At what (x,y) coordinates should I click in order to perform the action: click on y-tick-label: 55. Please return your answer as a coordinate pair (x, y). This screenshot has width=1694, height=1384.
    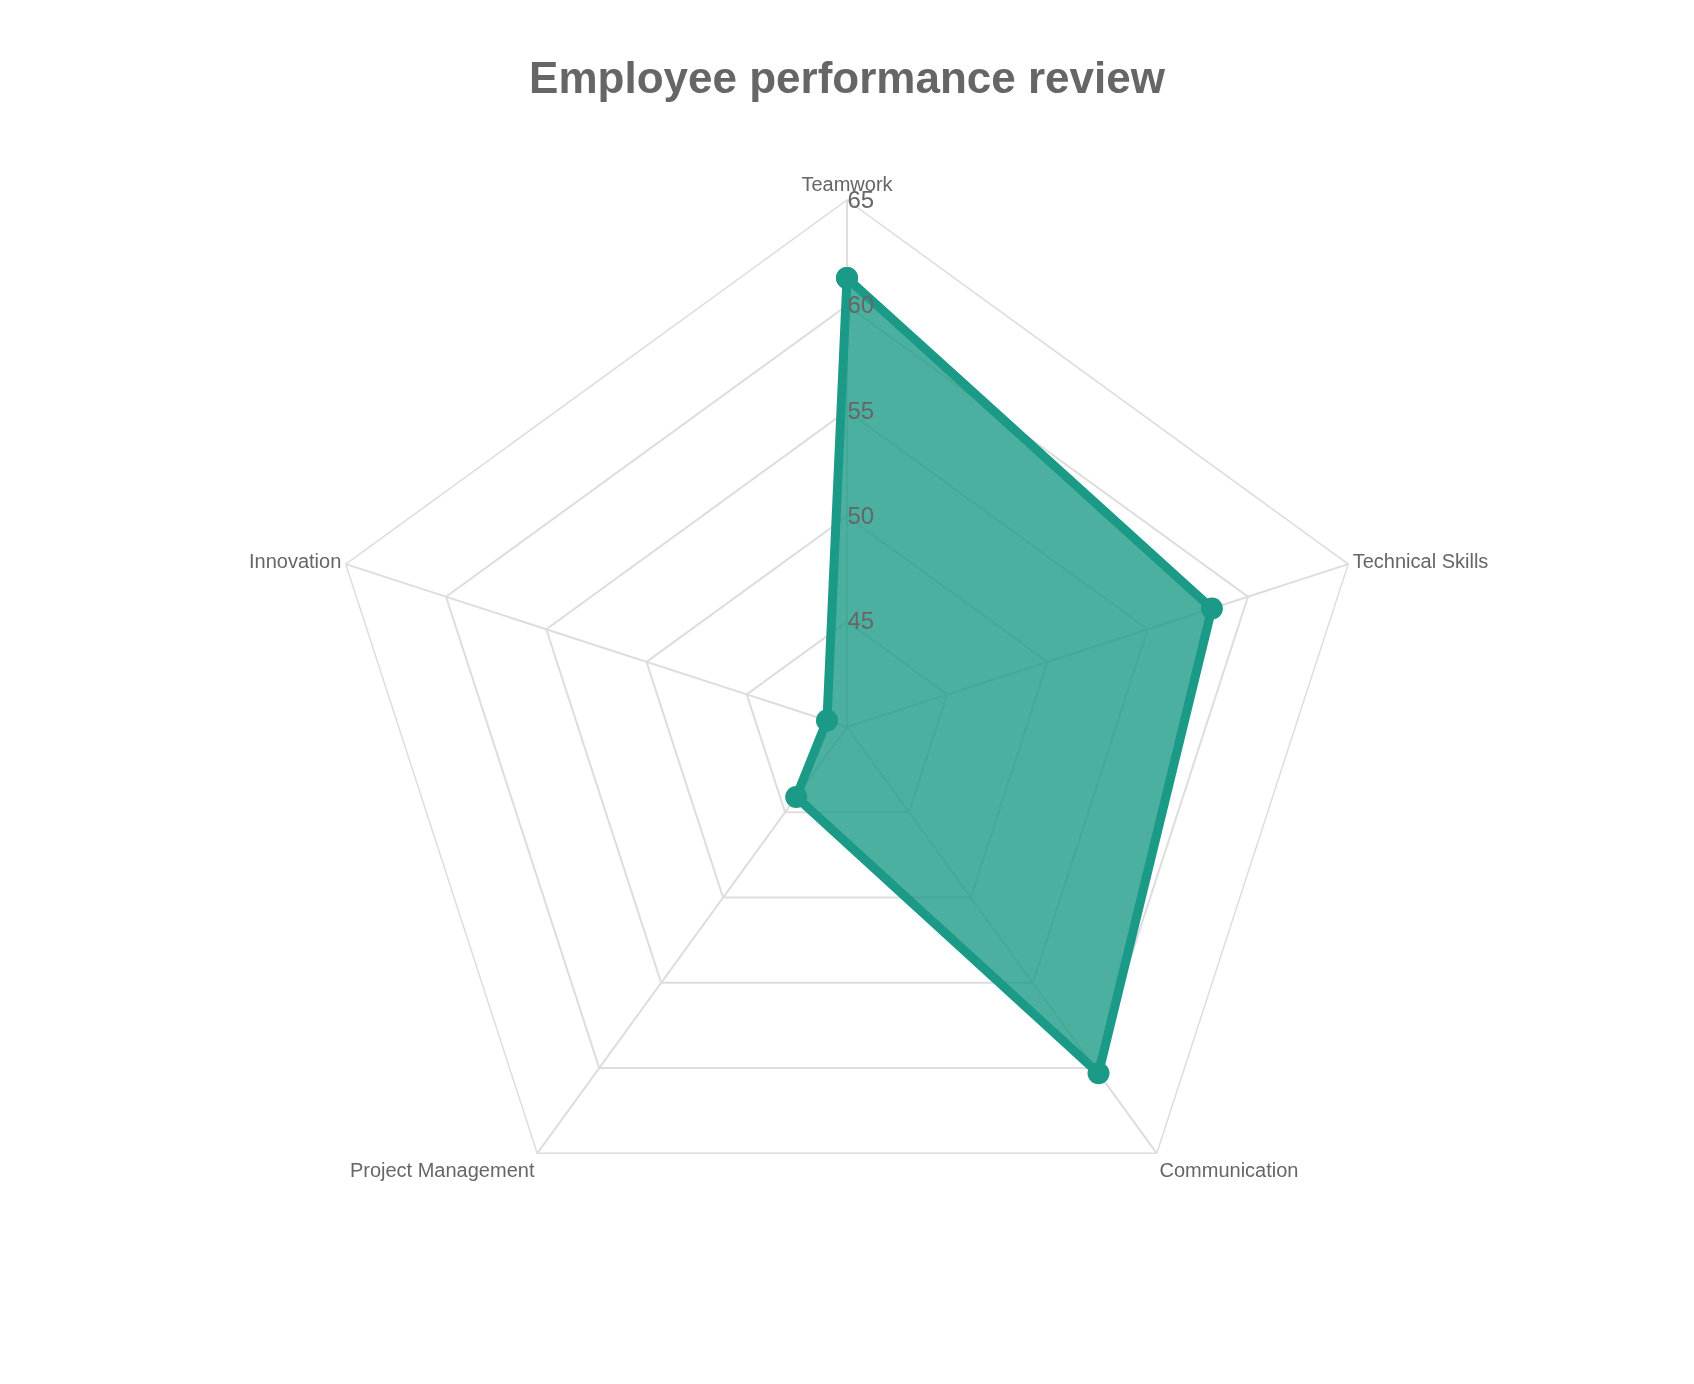
    Looking at the image, I should click on (861, 410).